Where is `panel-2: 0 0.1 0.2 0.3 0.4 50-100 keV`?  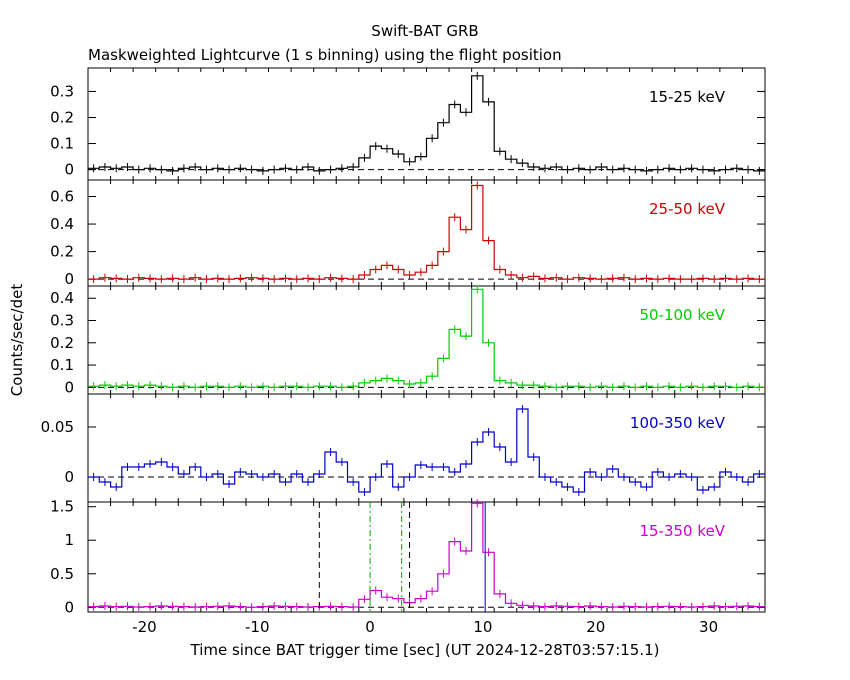 panel-2: 0 0.1 0.2 0.3 0.4 50-100 keV is located at coordinates (408, 340).